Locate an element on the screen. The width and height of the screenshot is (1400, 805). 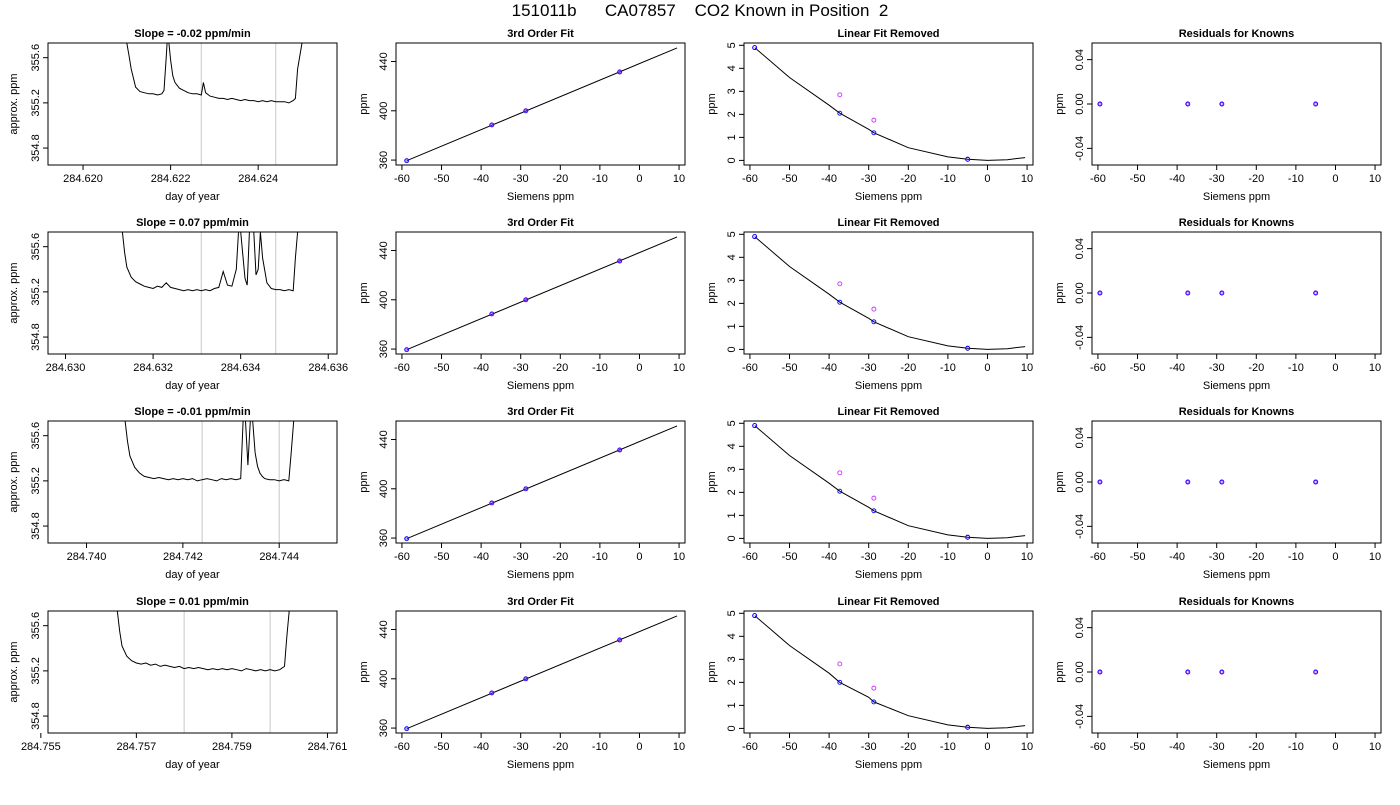
x-tick-label: 284.632 is located at coordinates (153, 368).